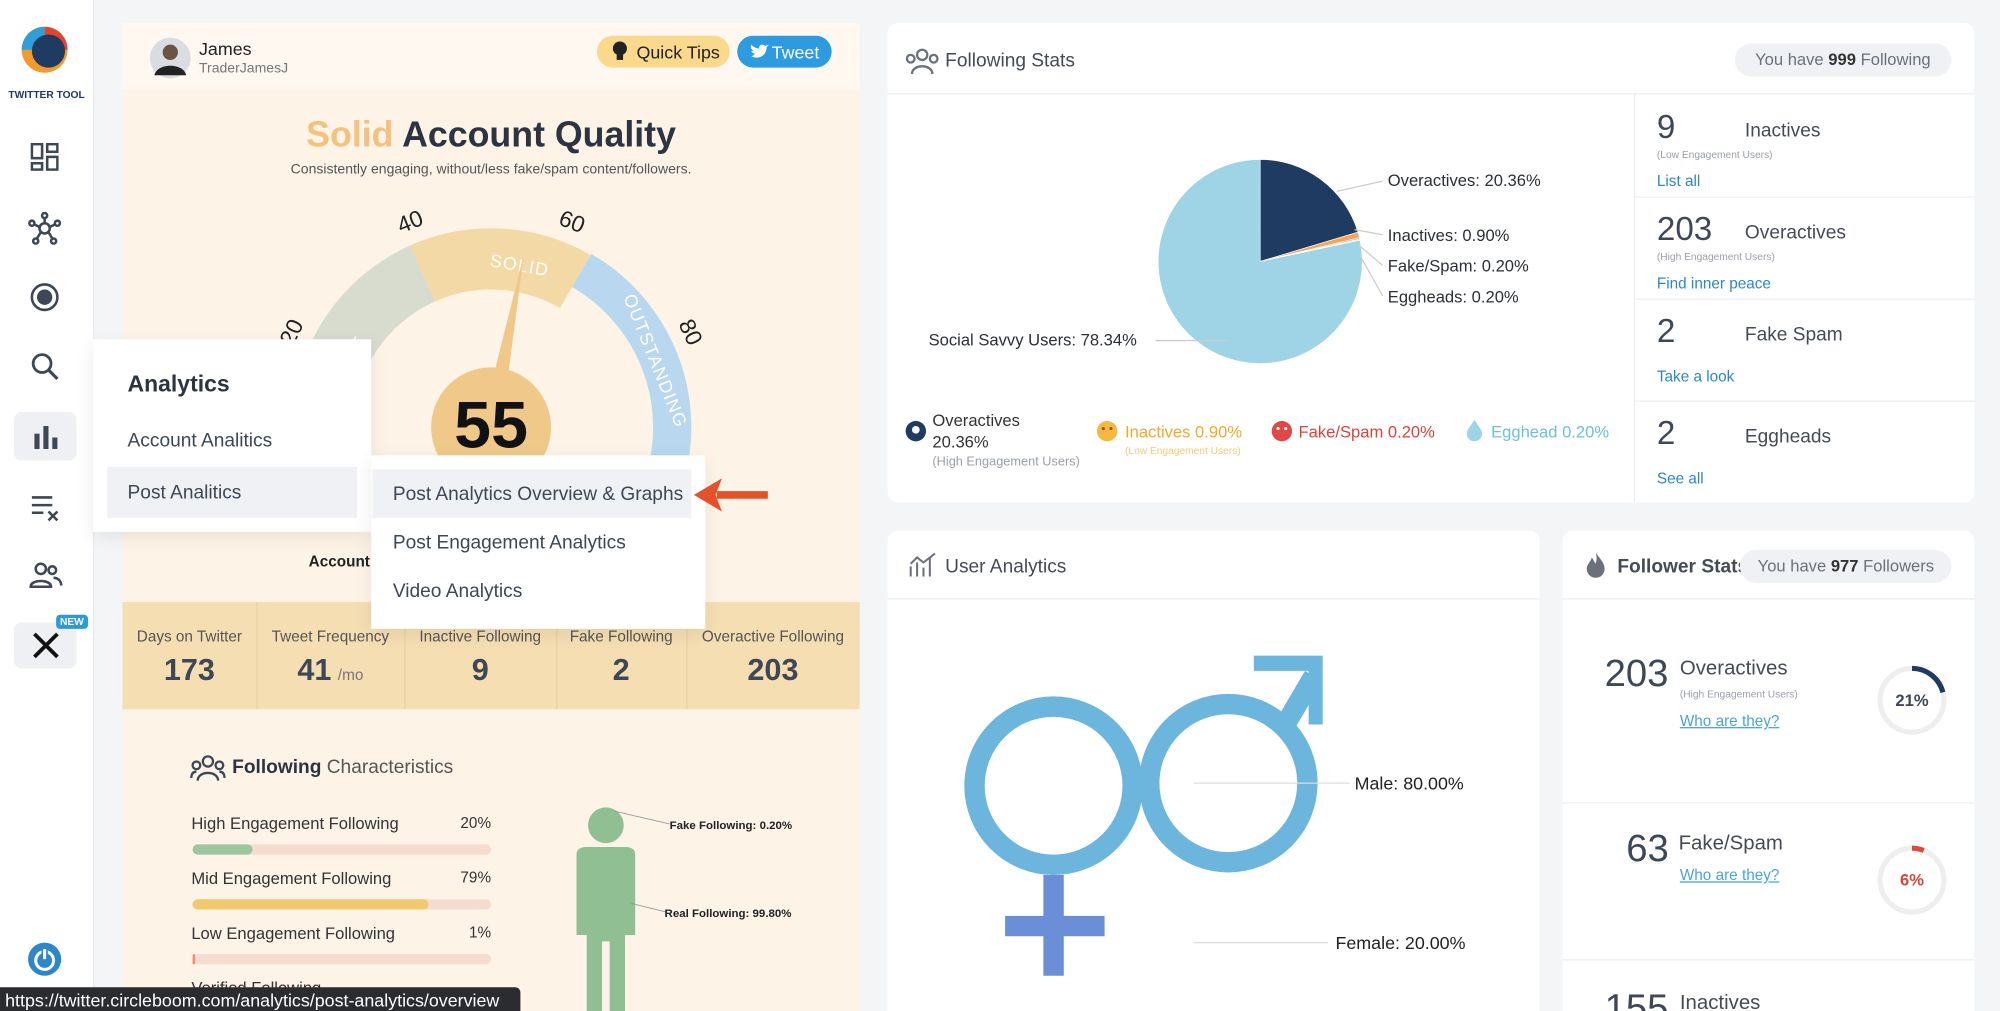  I want to click on analytics-icon, so click(46, 436).